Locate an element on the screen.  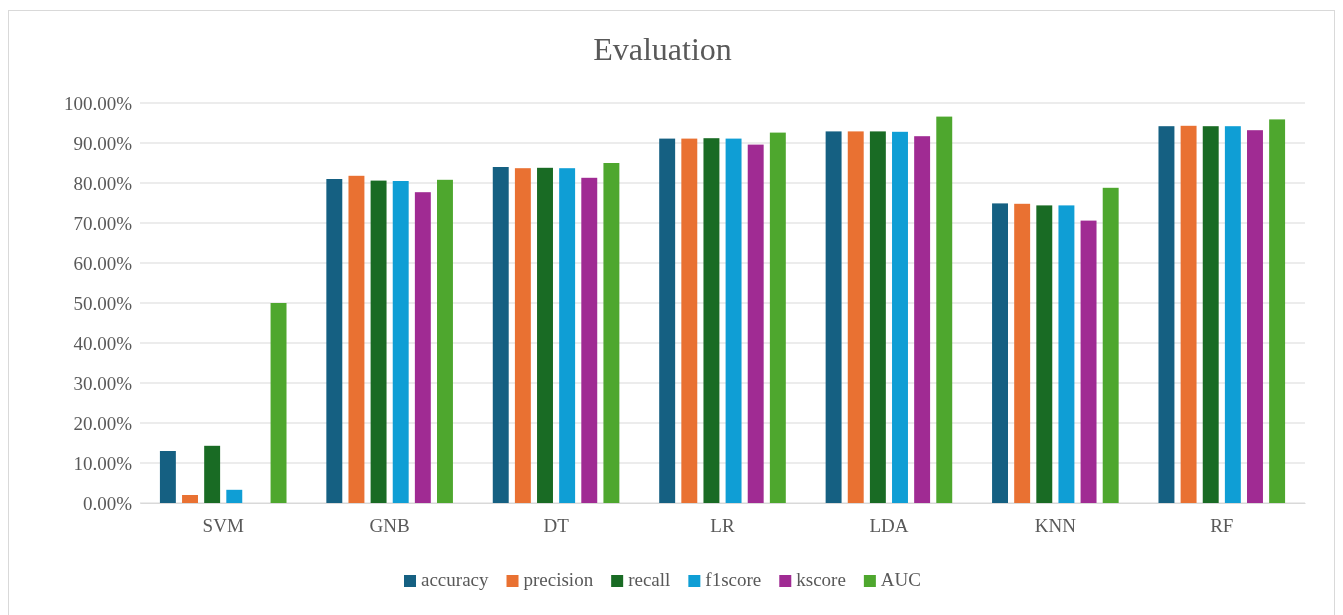
legend-label: recall is located at coordinates (649, 579).